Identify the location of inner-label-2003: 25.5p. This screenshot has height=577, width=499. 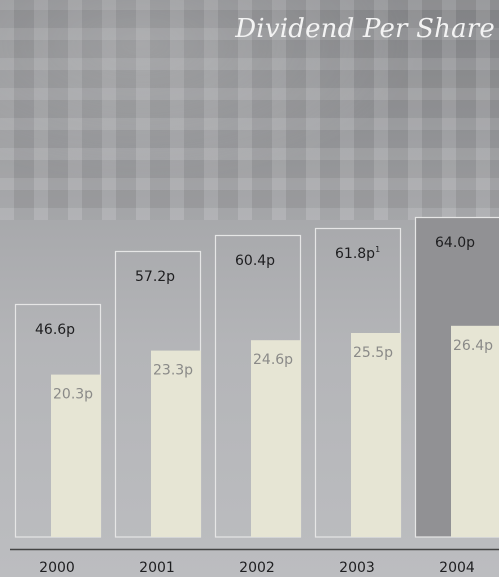
(373, 353).